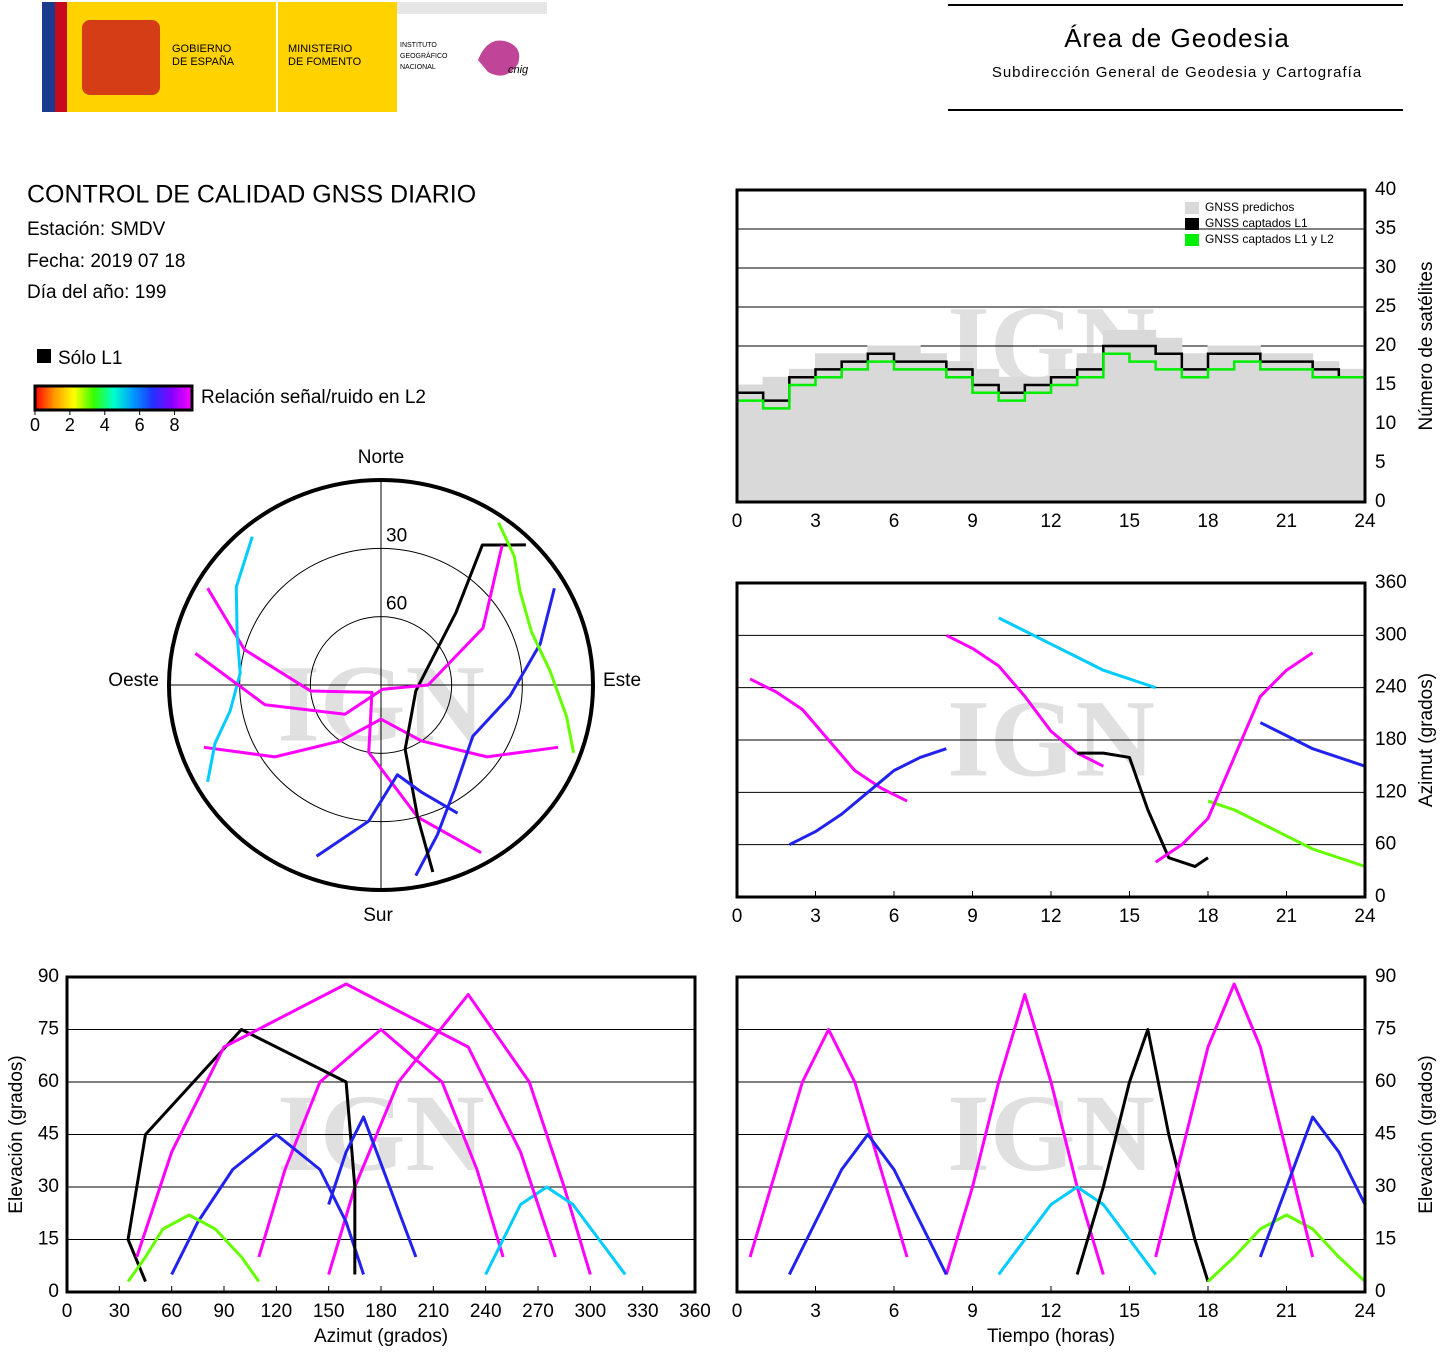 The image size is (1445, 1355). Describe the element at coordinates (96, 229) in the screenshot. I see `station: Estación: SMDV` at that location.